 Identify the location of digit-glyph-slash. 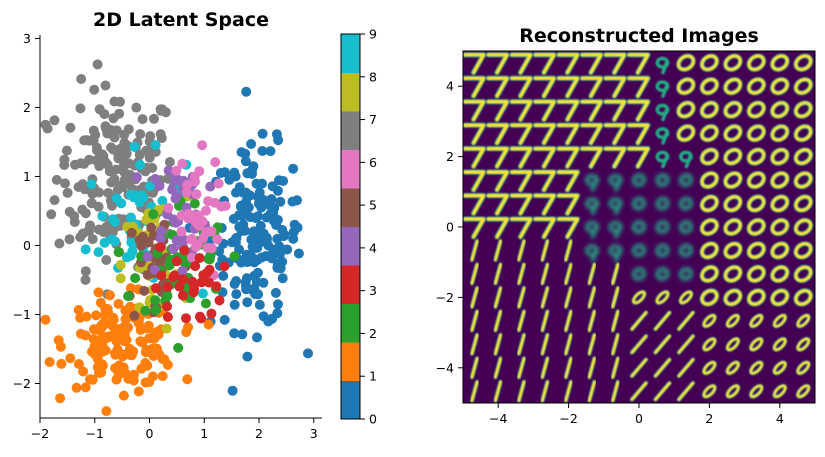
(639, 321).